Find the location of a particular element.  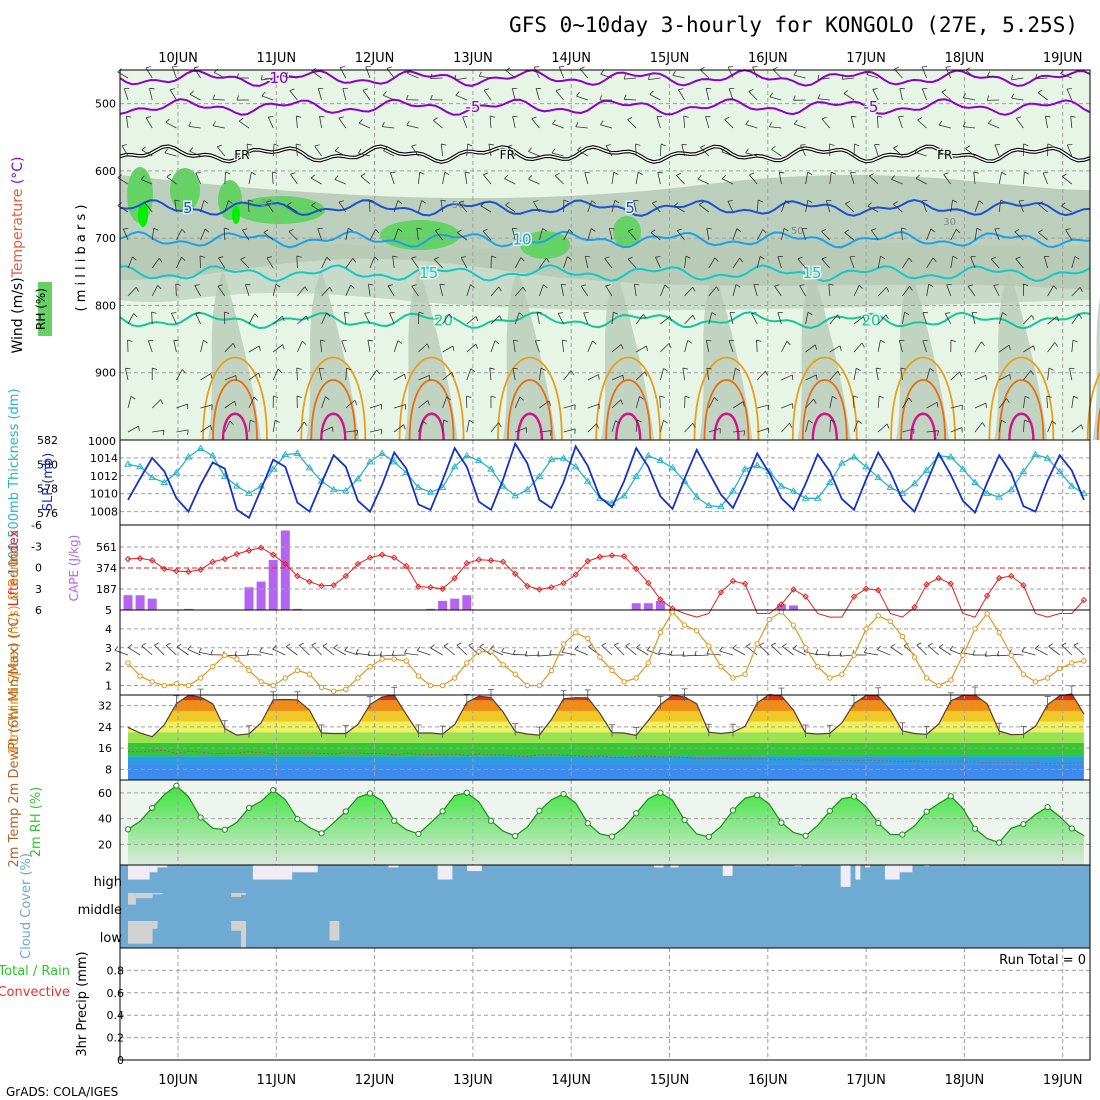

tick-label: 1 is located at coordinates (108, 686).